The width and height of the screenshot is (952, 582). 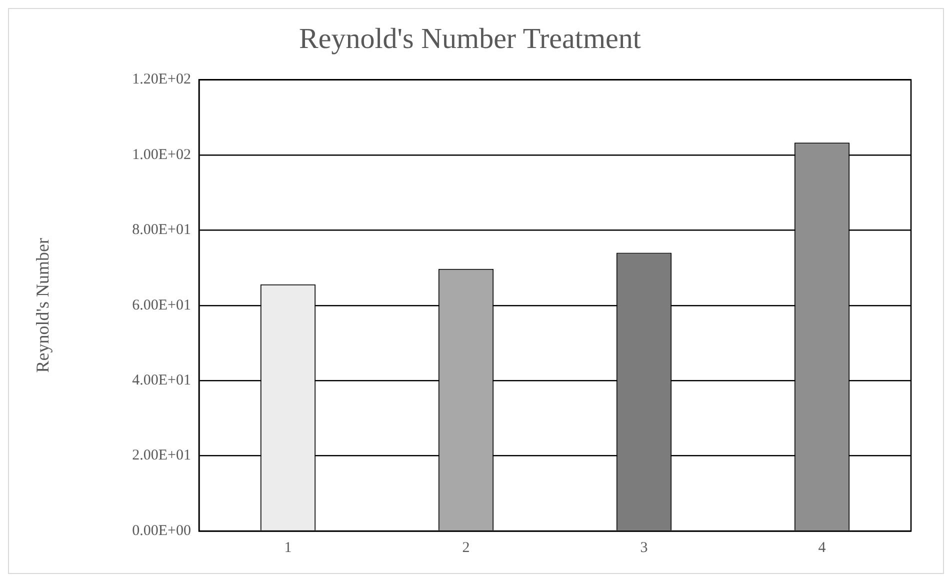 What do you see at coordinates (161, 80) in the screenshot?
I see `y-tick-label: 1.20E+02` at bounding box center [161, 80].